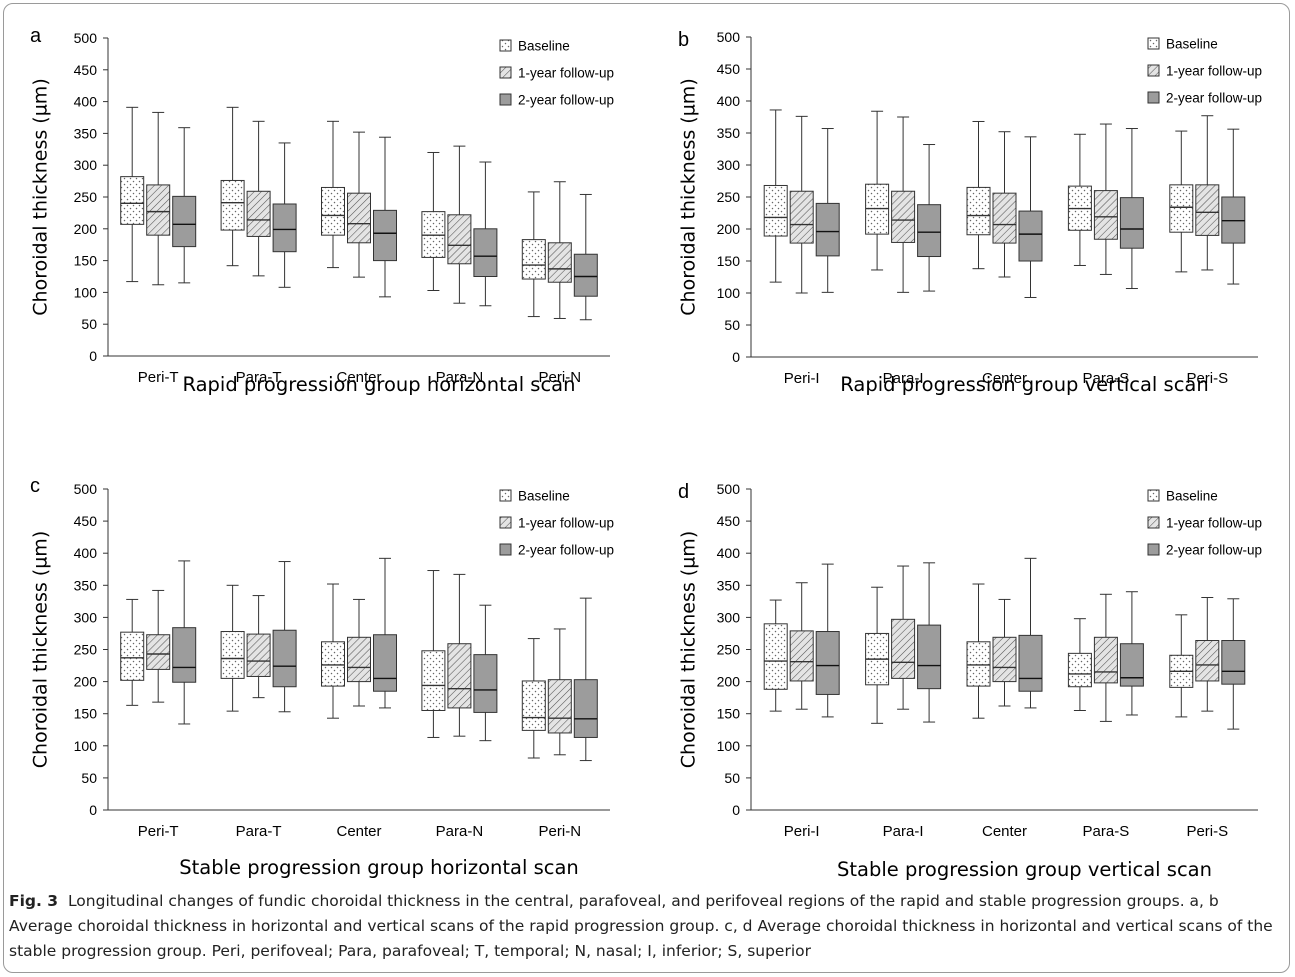  Describe the element at coordinates (86, 489) in the screenshot. I see `y-tick-label: 500` at that location.